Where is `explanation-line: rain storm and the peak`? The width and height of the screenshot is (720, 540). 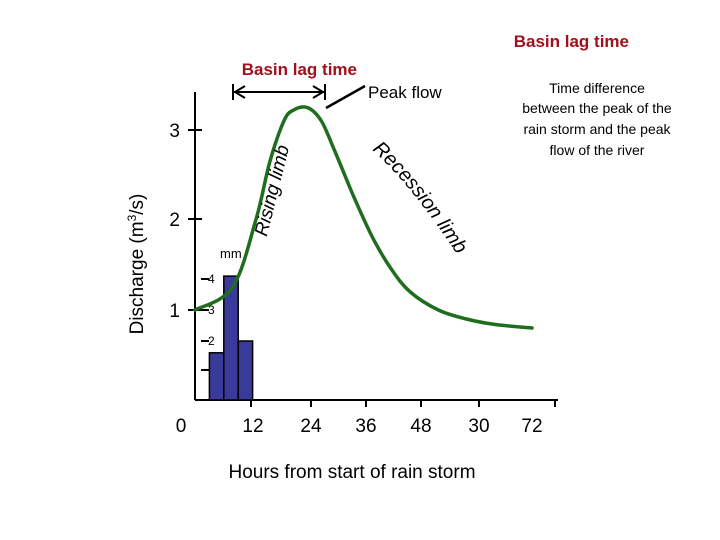
explanation-line: rain storm and the peak is located at coordinates (597, 129).